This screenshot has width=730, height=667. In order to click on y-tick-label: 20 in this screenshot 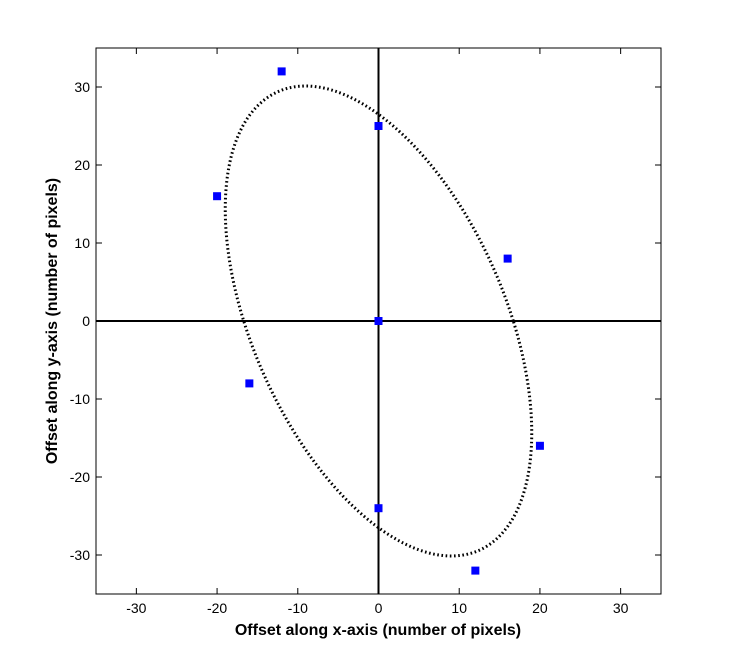, I will do `click(82, 165)`.